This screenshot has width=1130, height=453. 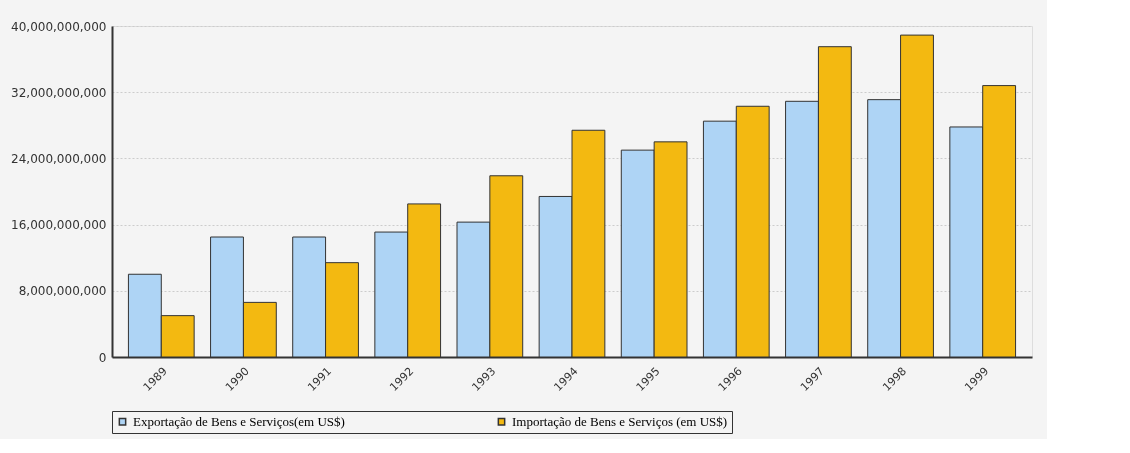 I want to click on y-tick-label: 16,000,000,000, so click(x=59, y=225).